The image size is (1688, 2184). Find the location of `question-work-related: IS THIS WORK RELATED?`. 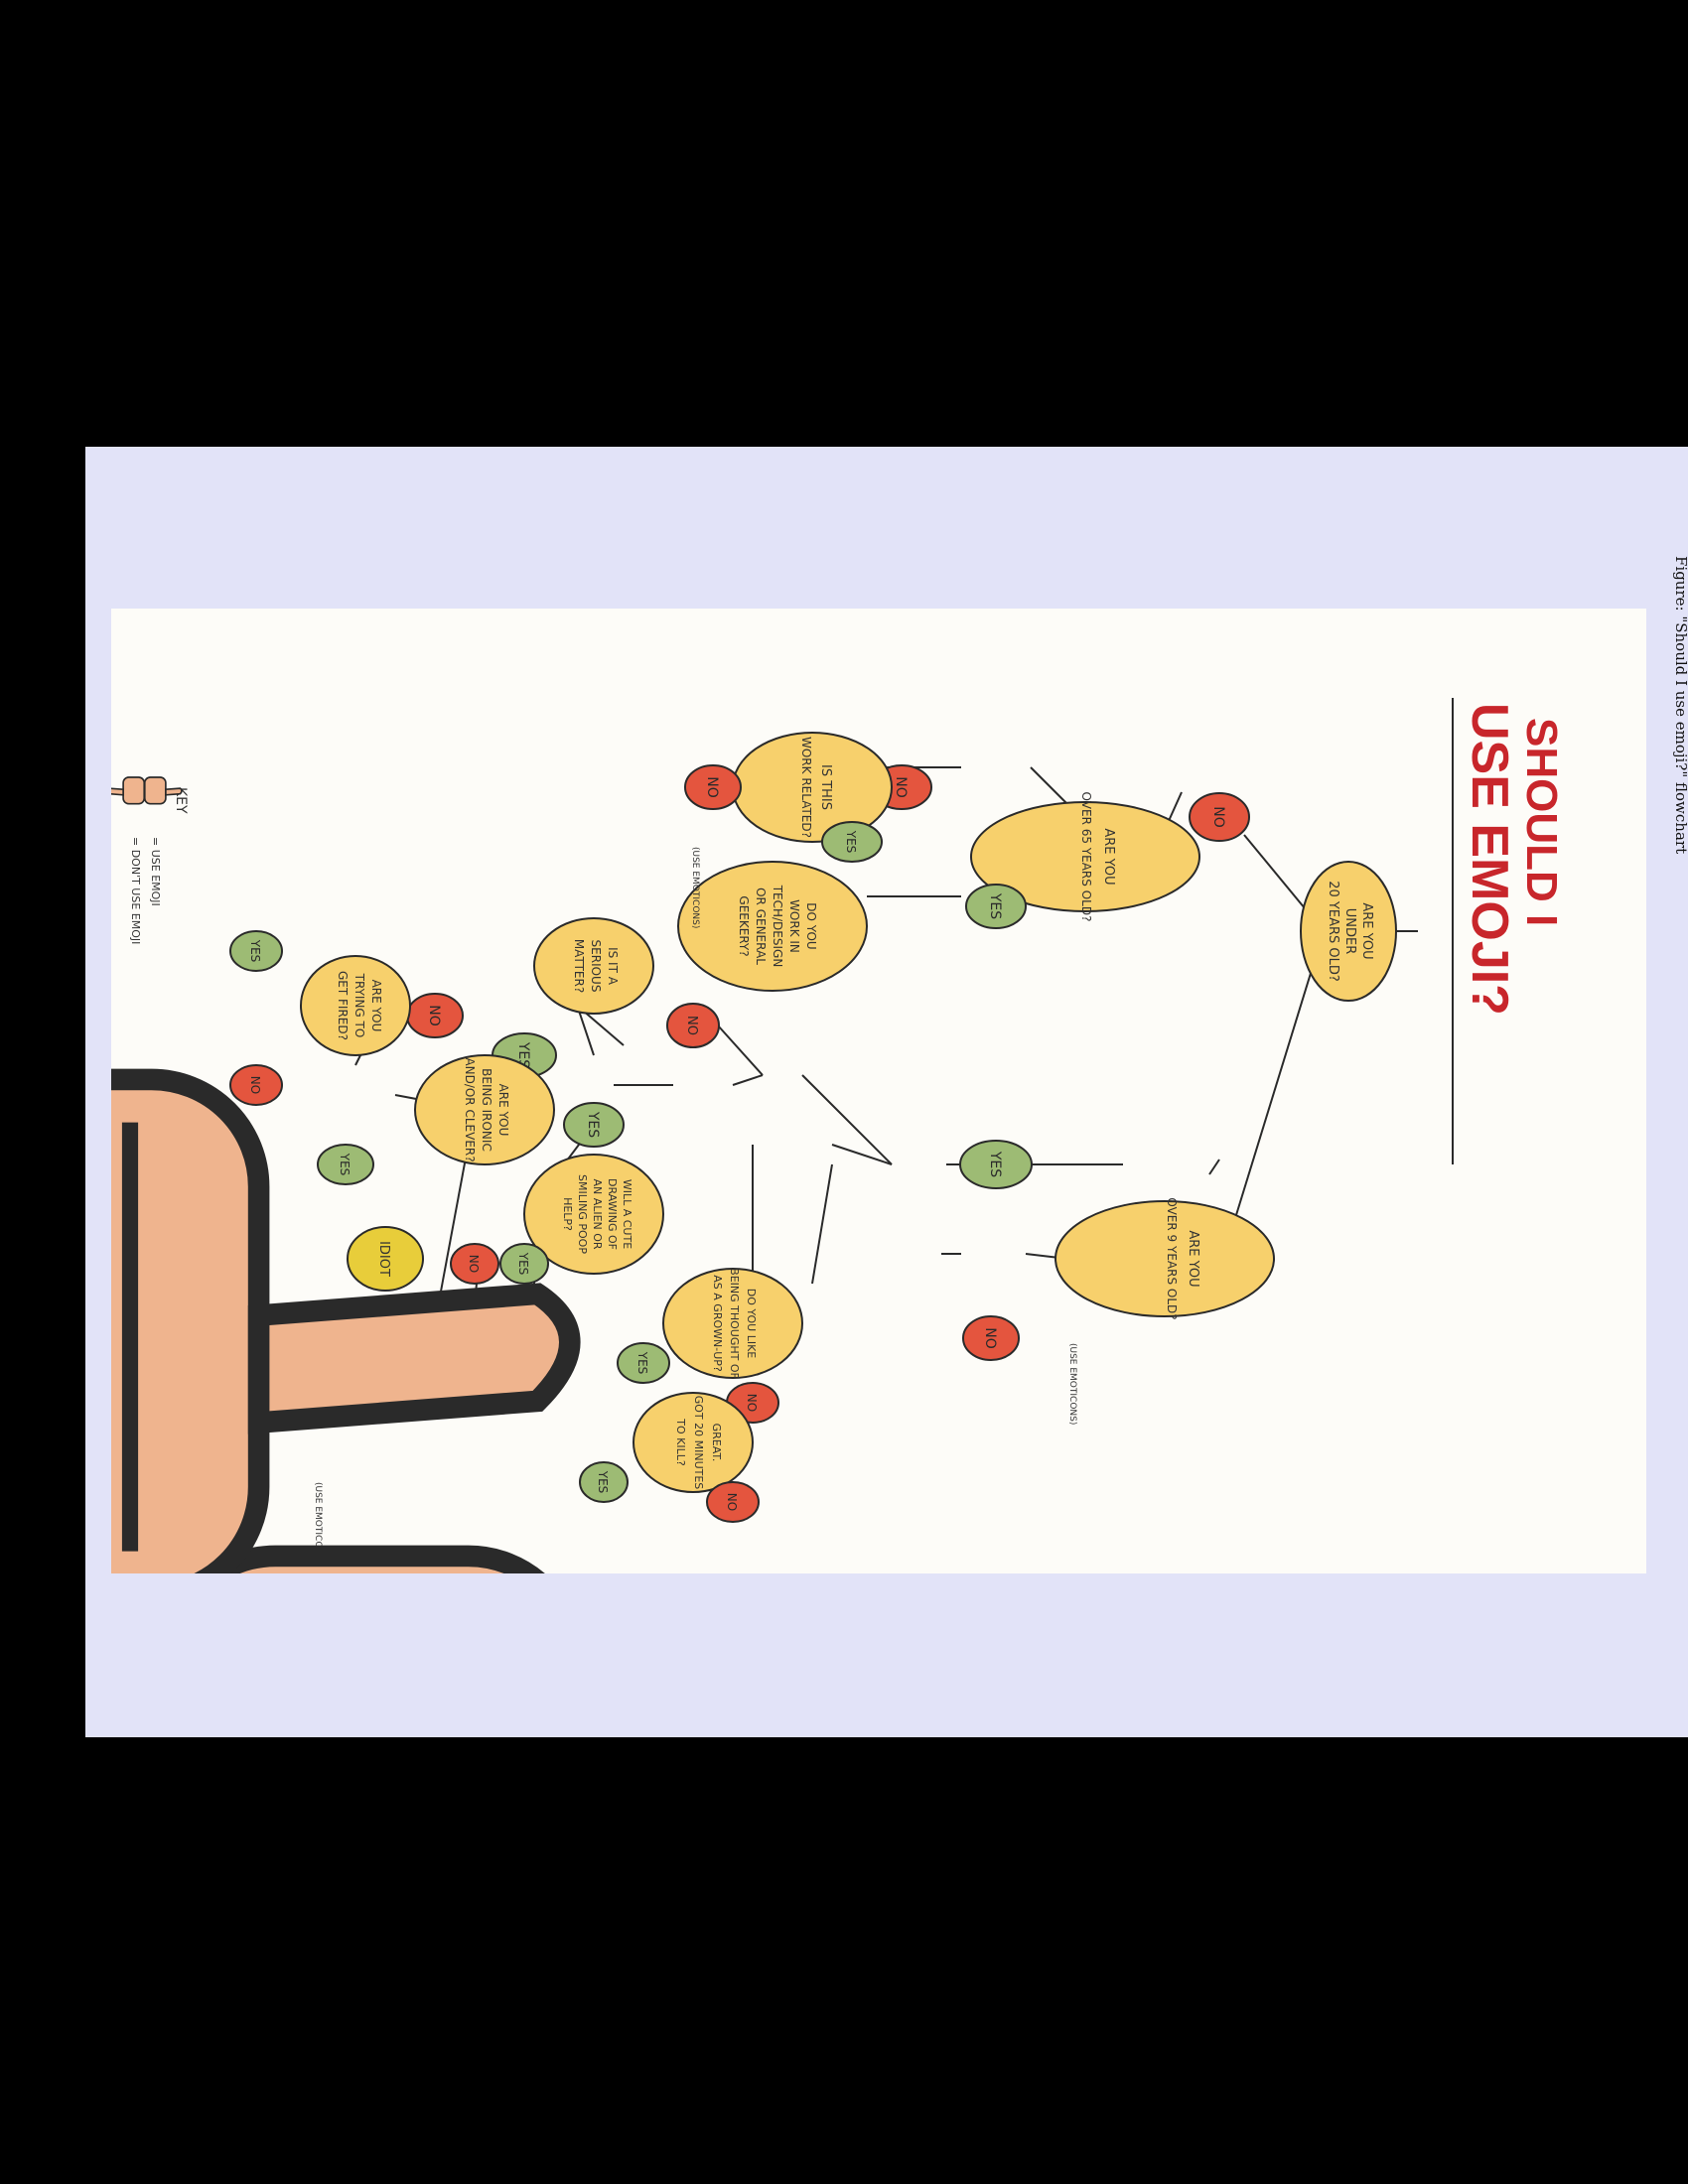

question-work-related: IS THIS WORK RELATED? is located at coordinates (812, 787).